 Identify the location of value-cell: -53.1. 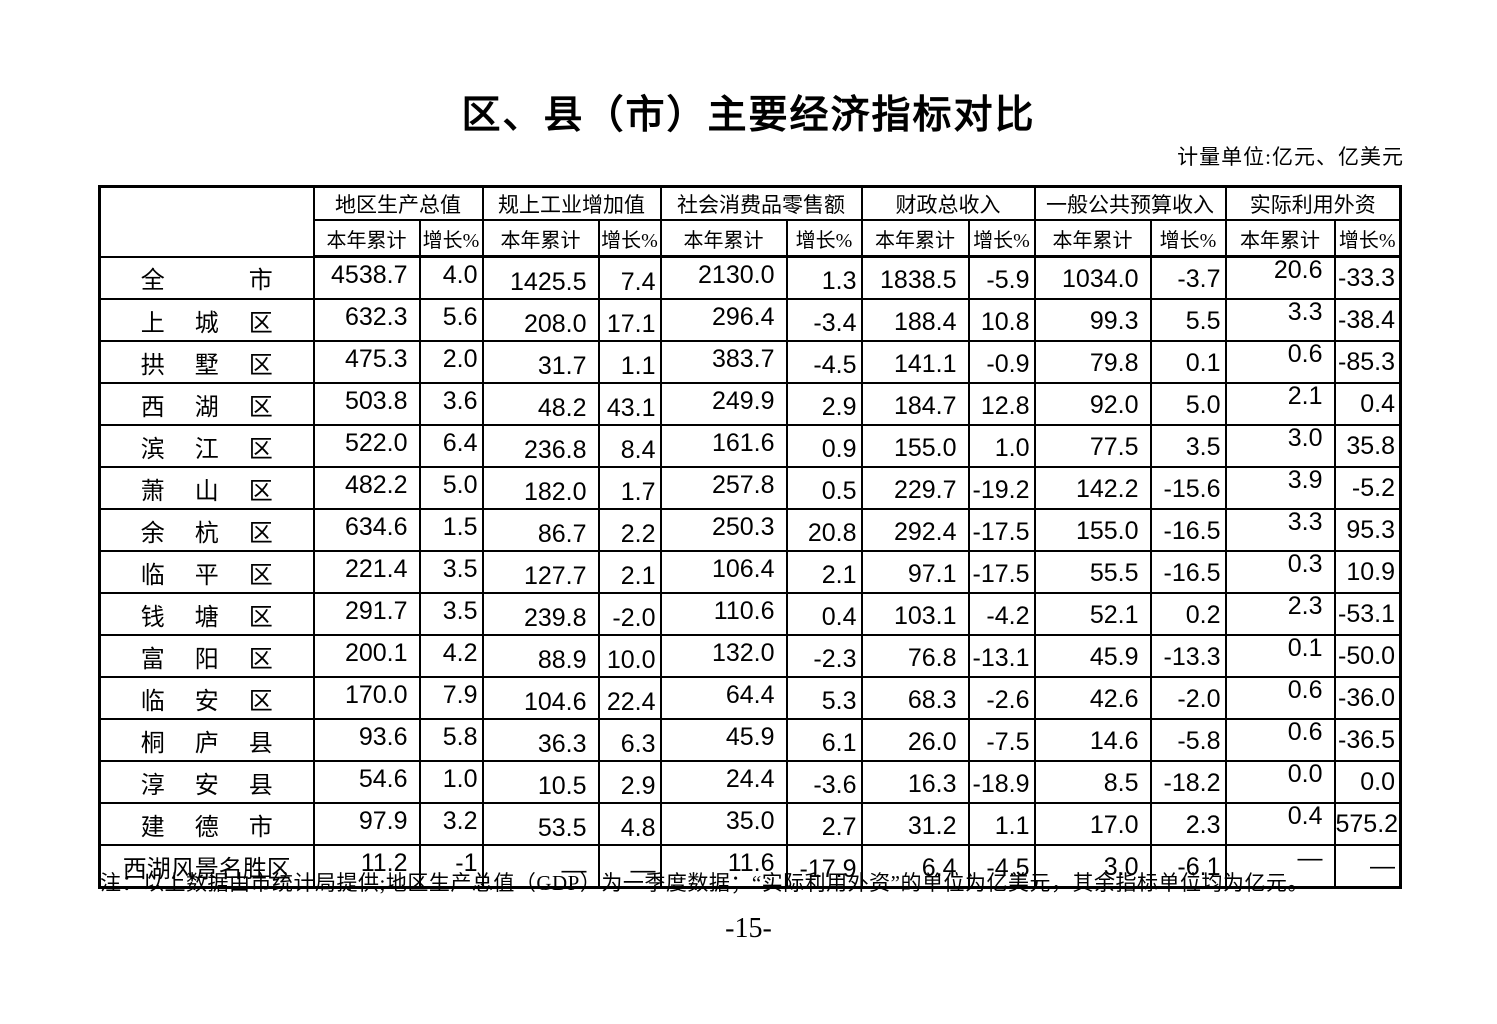
(1367, 614).